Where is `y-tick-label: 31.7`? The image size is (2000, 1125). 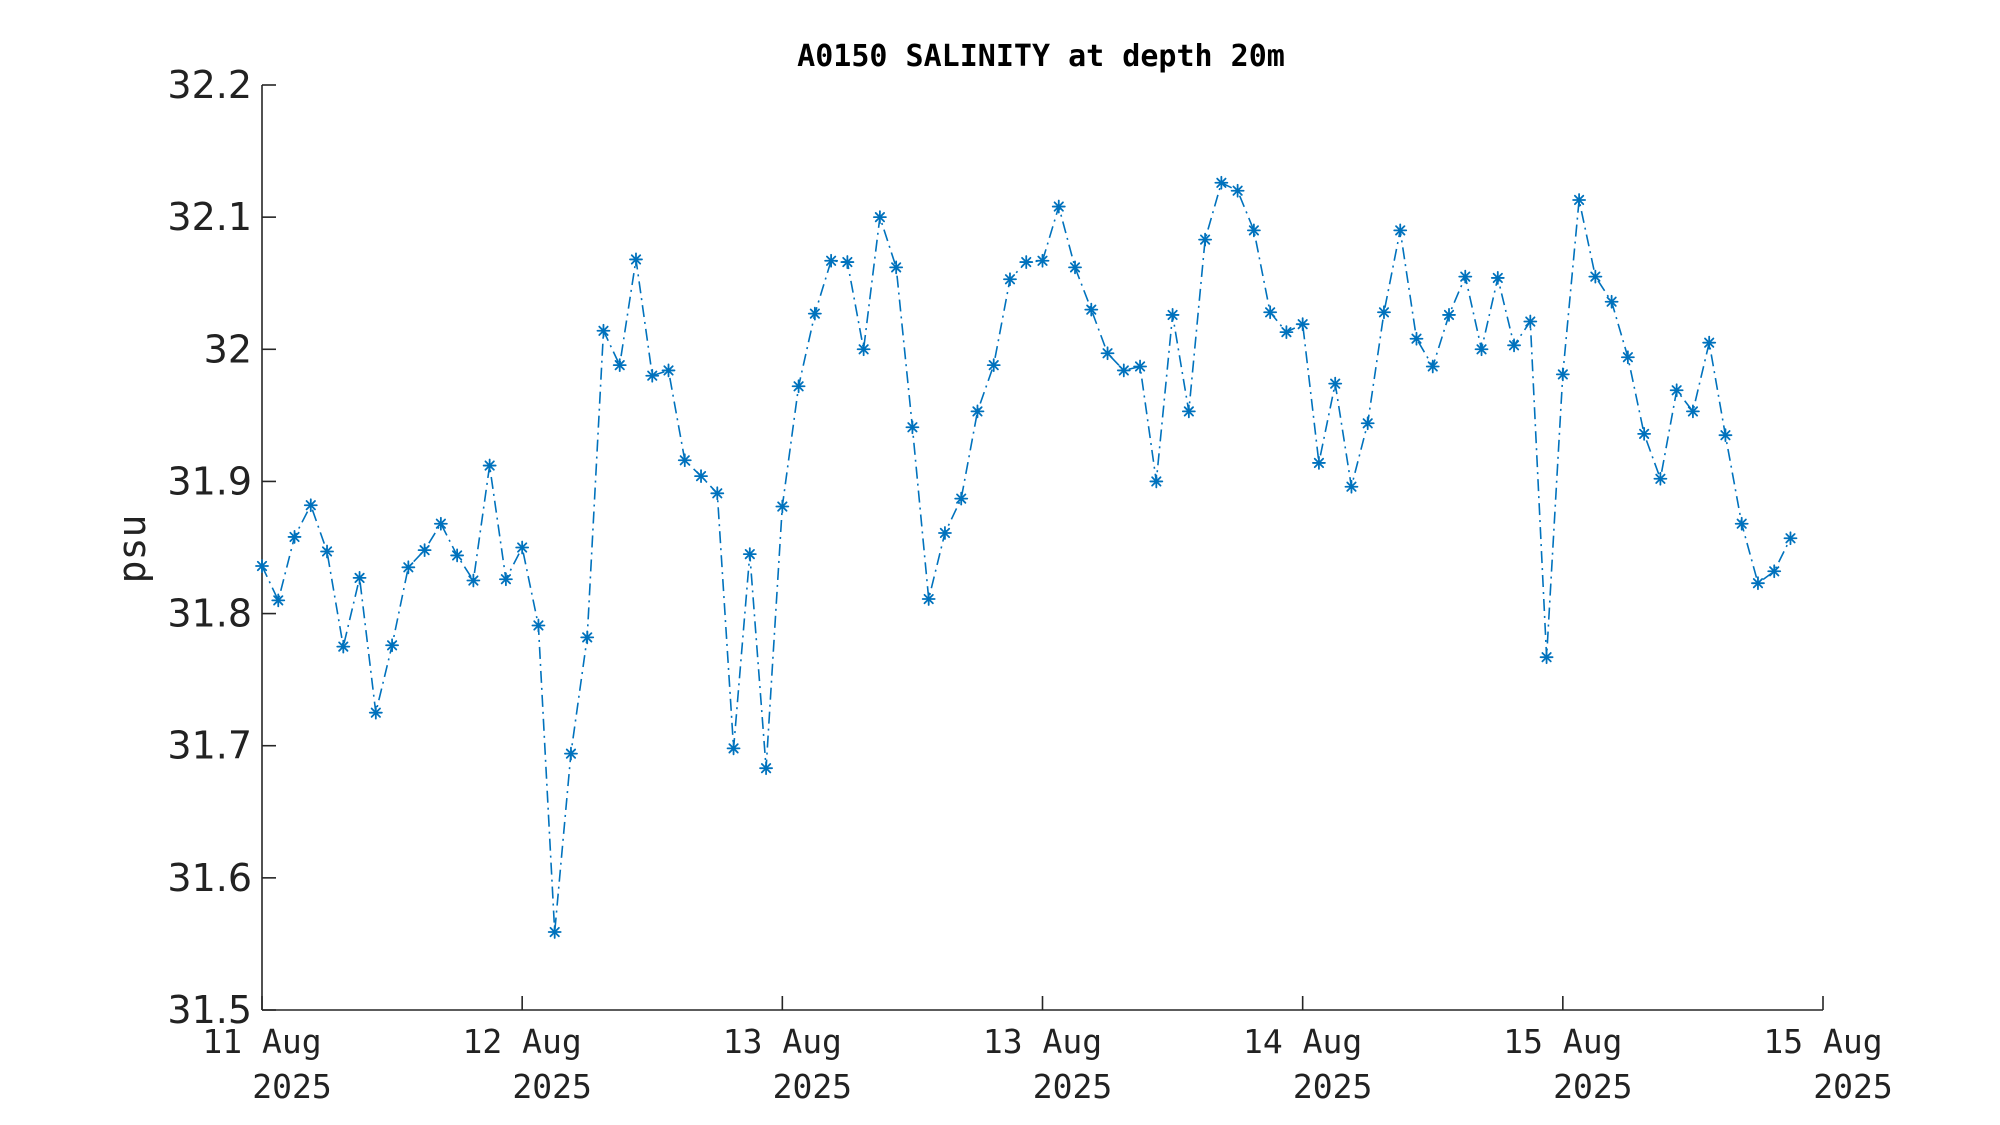
y-tick-label: 31.7 is located at coordinates (209, 746).